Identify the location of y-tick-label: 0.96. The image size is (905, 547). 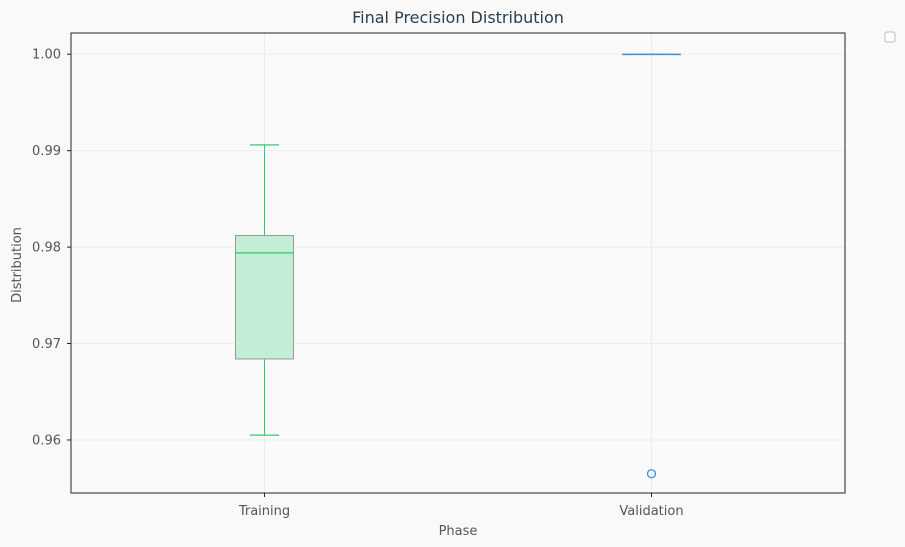
(46, 440).